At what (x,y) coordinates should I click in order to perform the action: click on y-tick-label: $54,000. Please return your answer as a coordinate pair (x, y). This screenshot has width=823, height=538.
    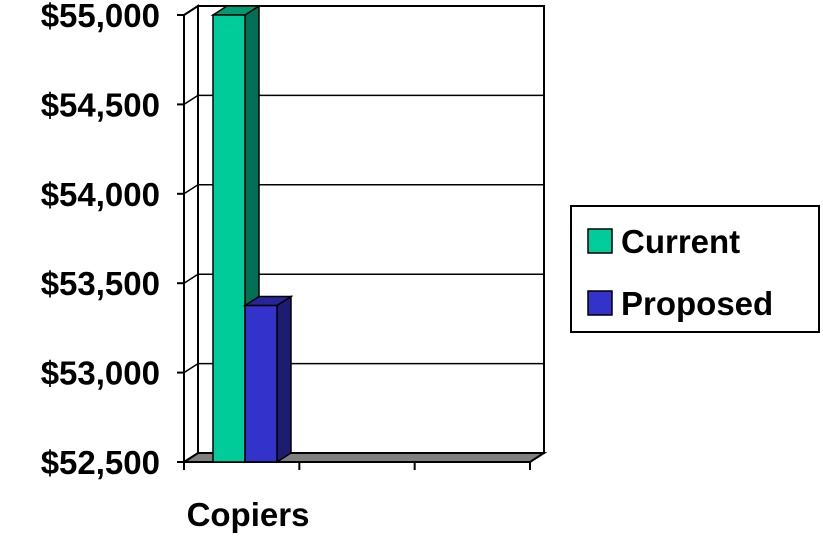
    Looking at the image, I should click on (100, 194).